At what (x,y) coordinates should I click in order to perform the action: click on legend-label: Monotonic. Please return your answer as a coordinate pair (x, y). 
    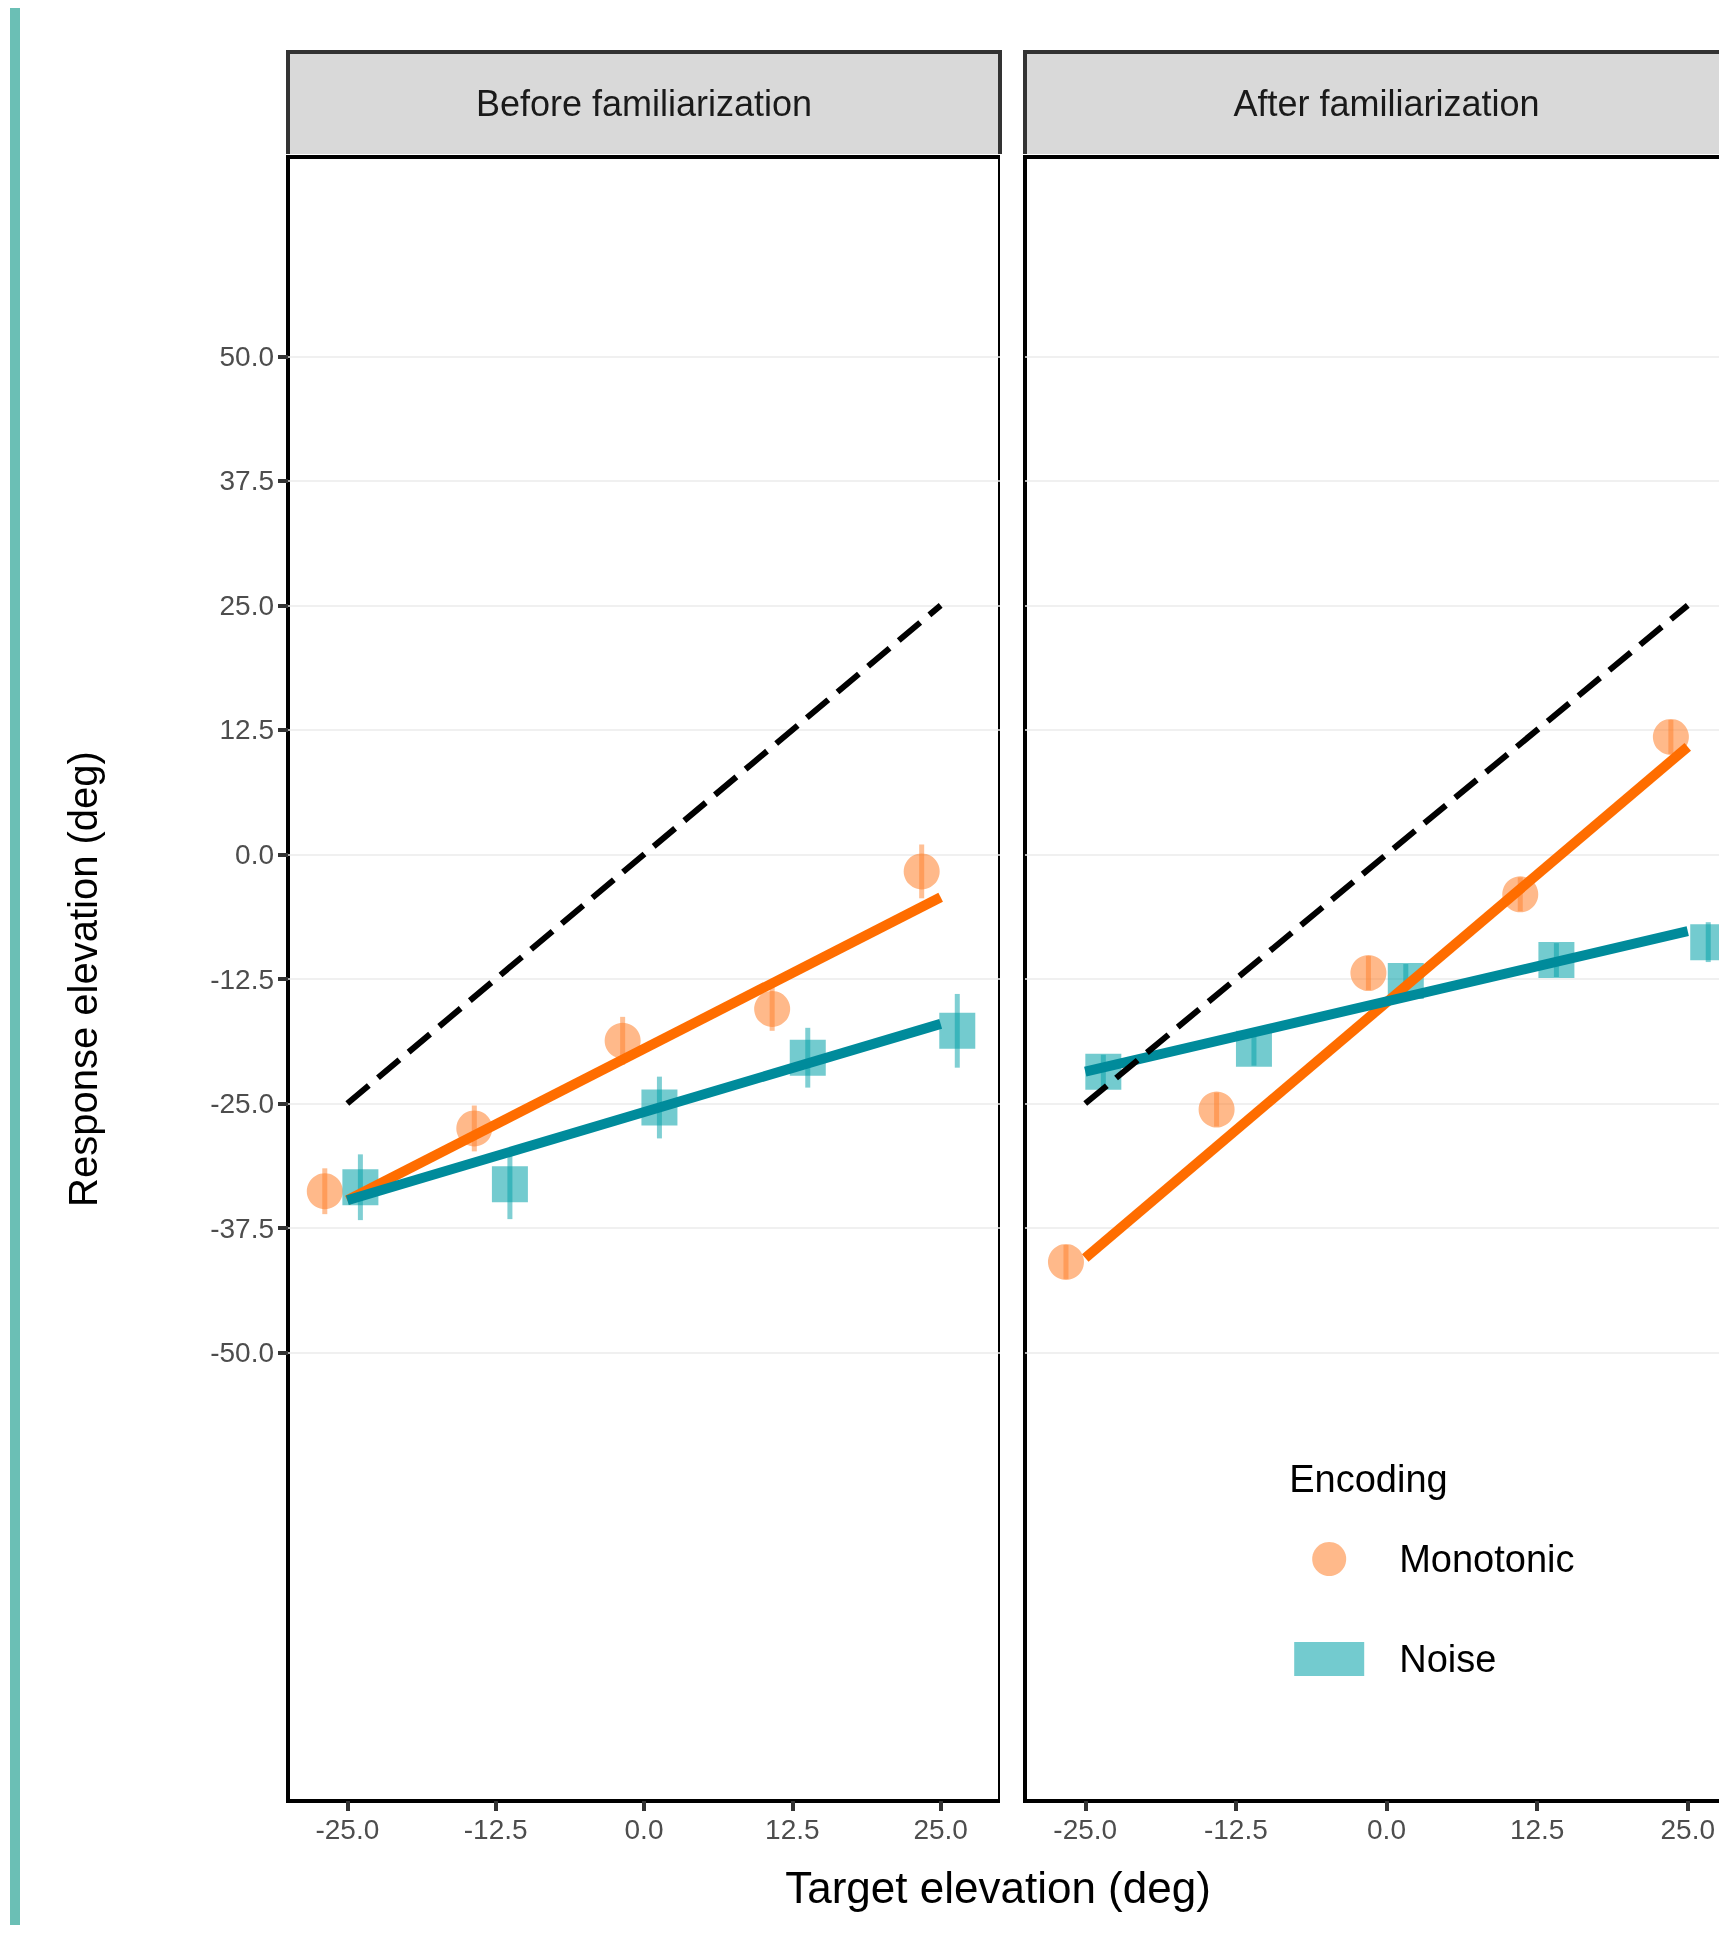
    Looking at the image, I should click on (1487, 1559).